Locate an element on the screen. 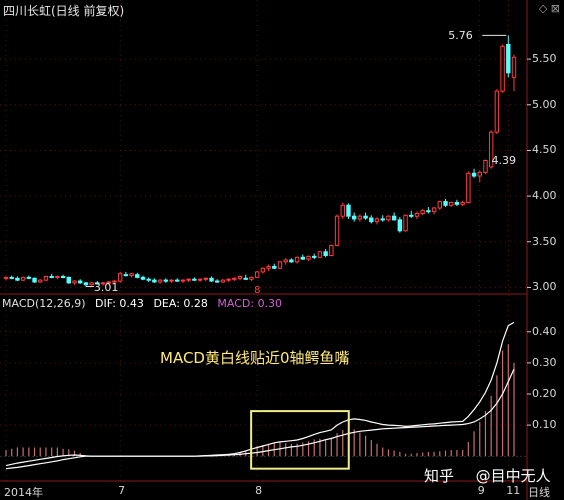 This screenshot has height=500, width=564. watermark-brand: 知乎 is located at coordinates (439, 476).